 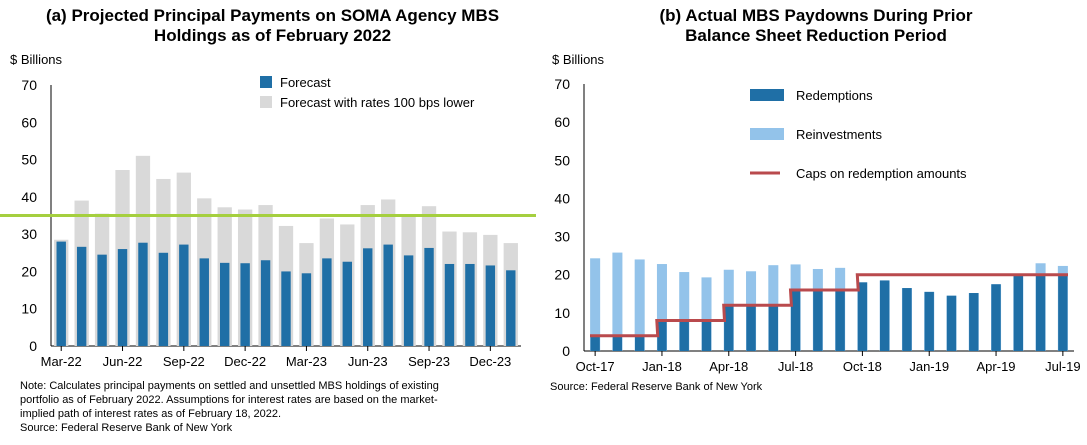 I want to click on legend-label-forecast: Forecast, so click(x=305, y=82).